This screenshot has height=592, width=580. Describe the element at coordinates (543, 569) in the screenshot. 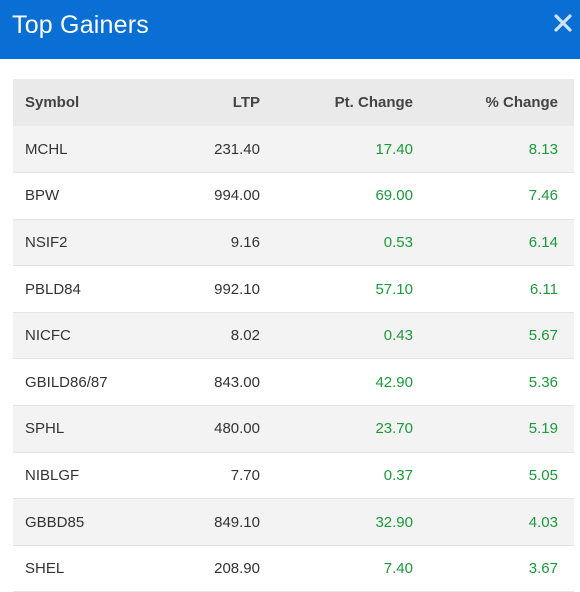

I see `cell-pct-change: 3.67` at that location.